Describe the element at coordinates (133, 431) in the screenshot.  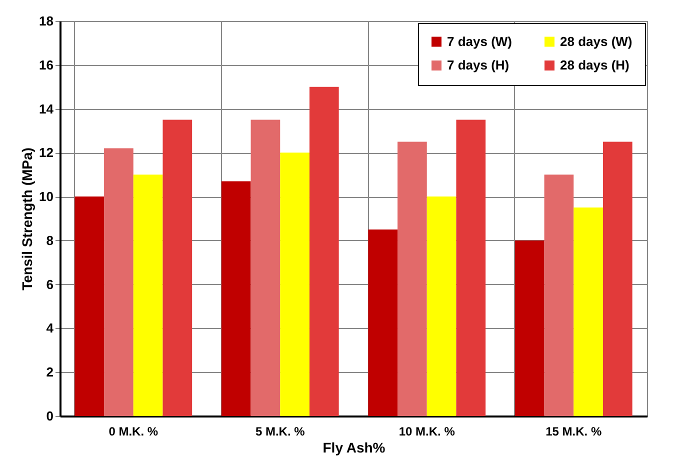
I see `x-tick-label: 0 M.K. %` at that location.